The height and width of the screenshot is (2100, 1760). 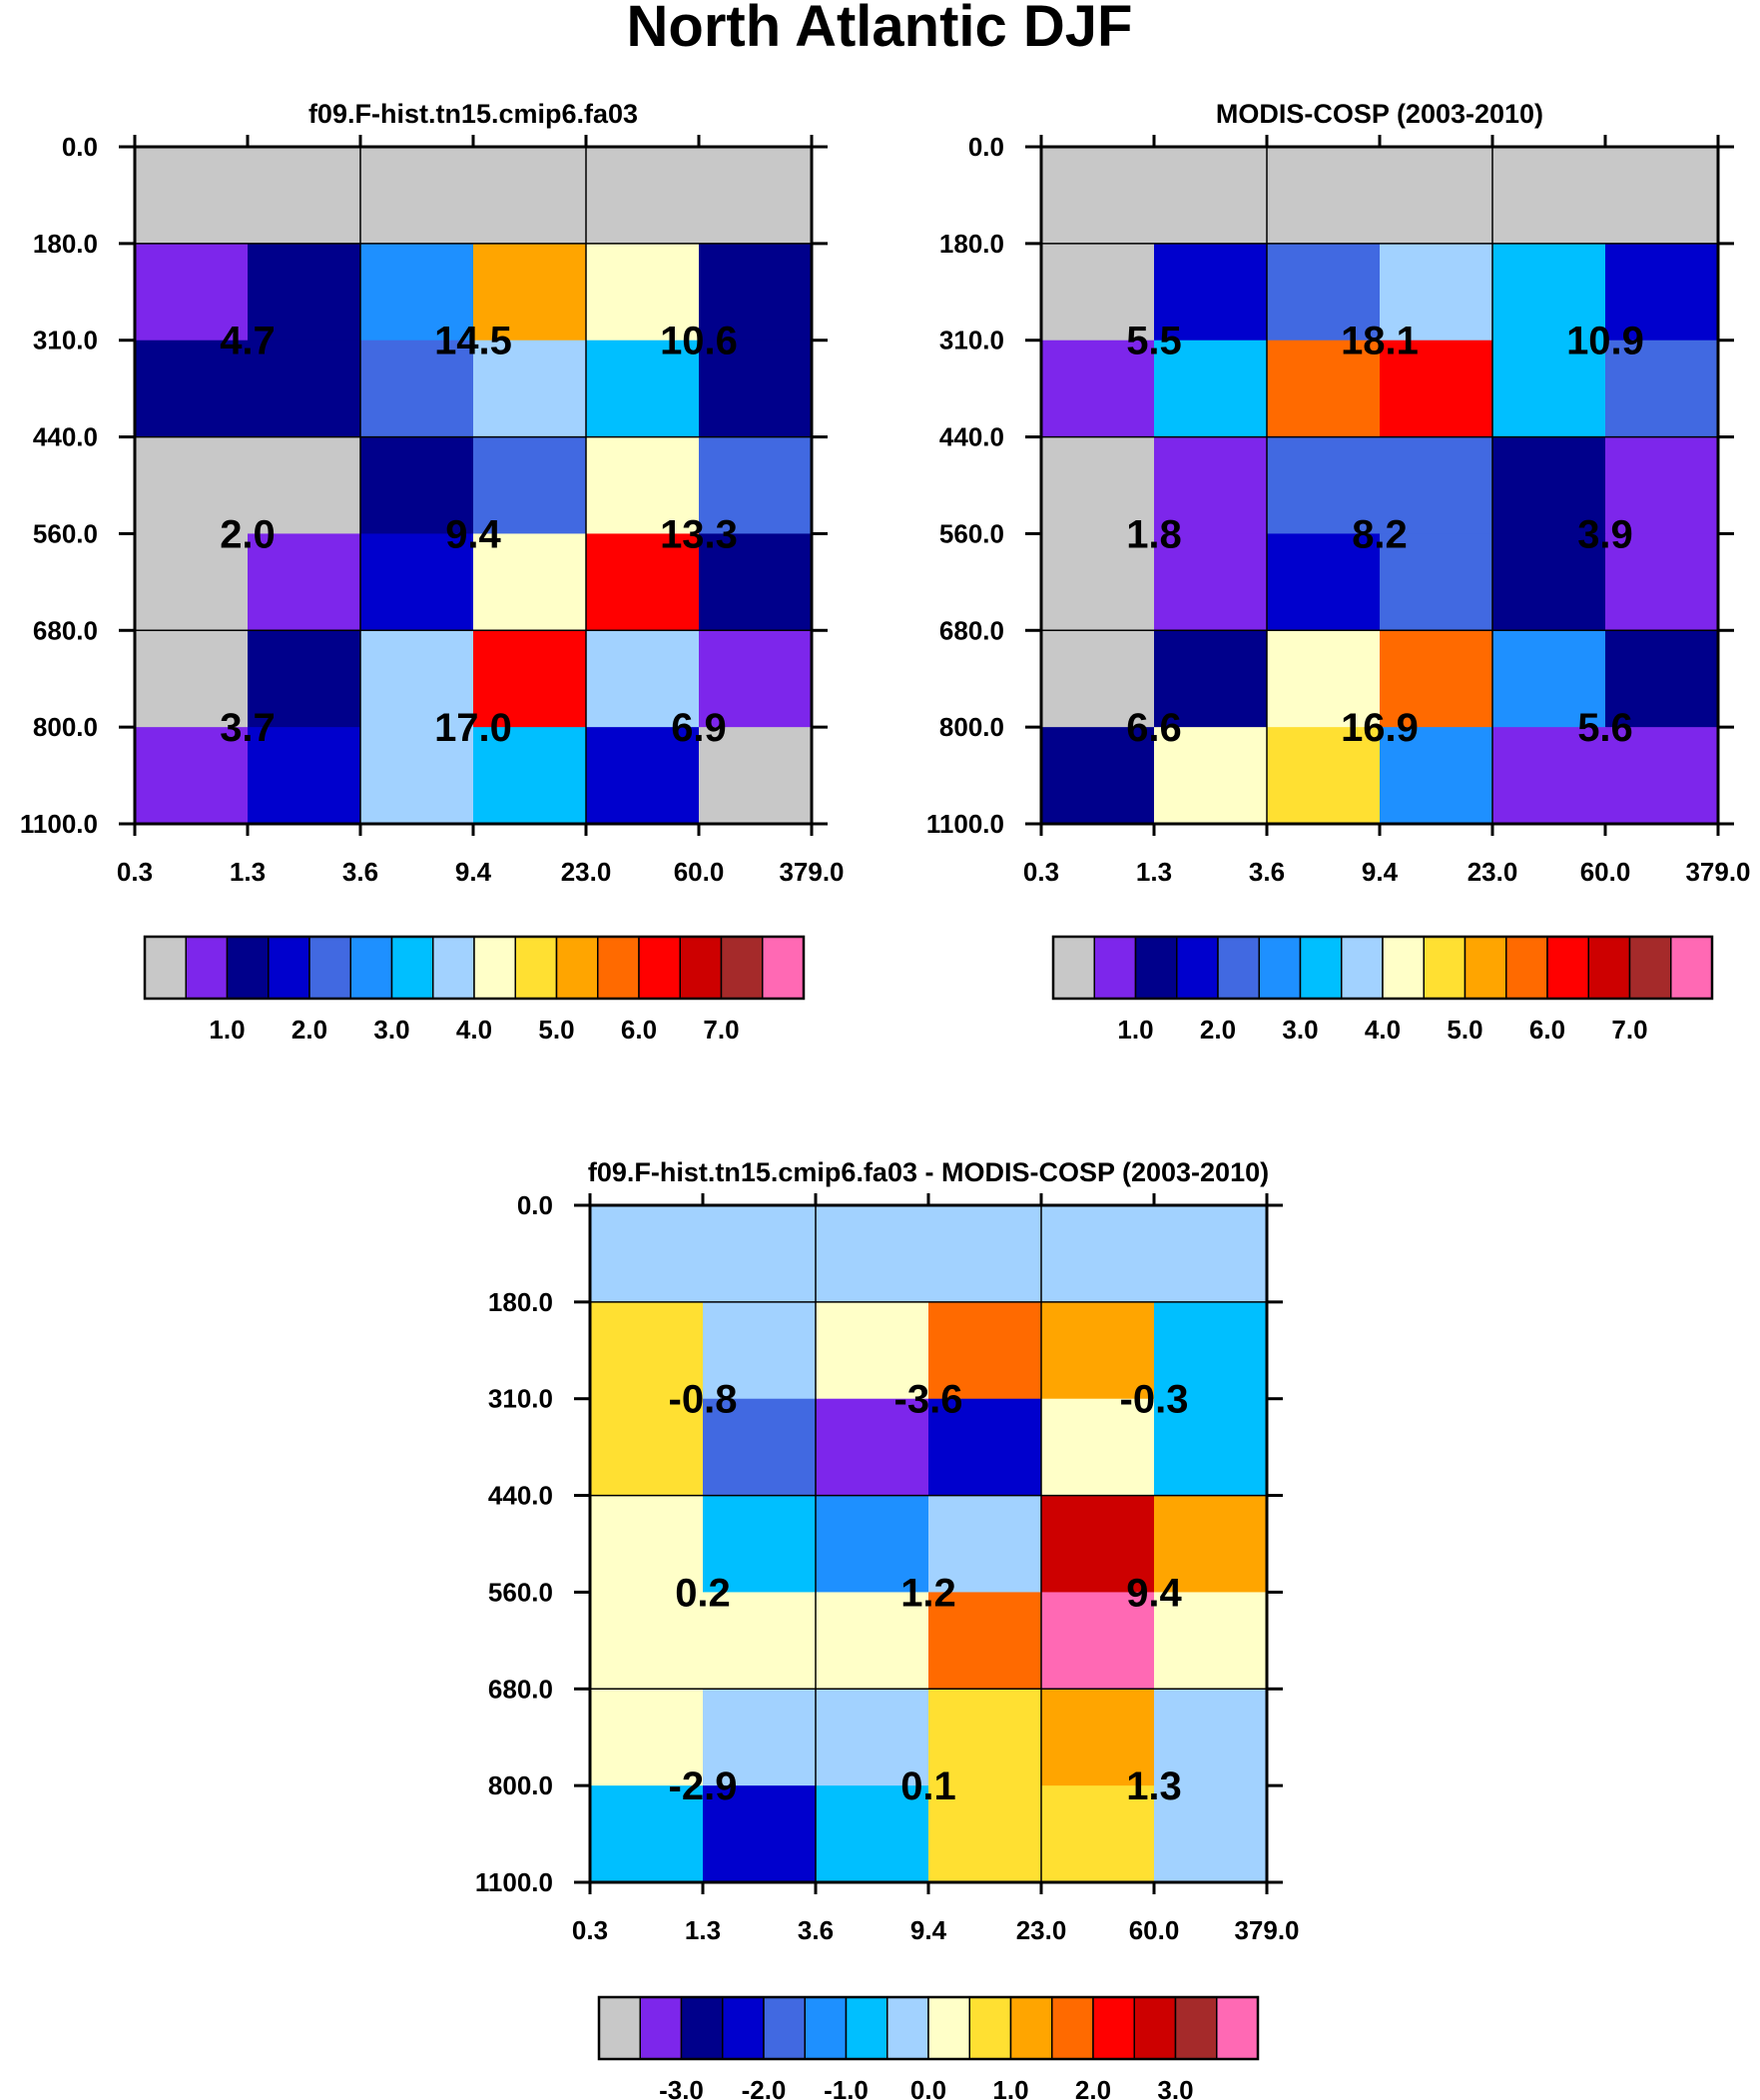 What do you see at coordinates (703, 1593) in the screenshot?
I see `value-label: 0.2` at bounding box center [703, 1593].